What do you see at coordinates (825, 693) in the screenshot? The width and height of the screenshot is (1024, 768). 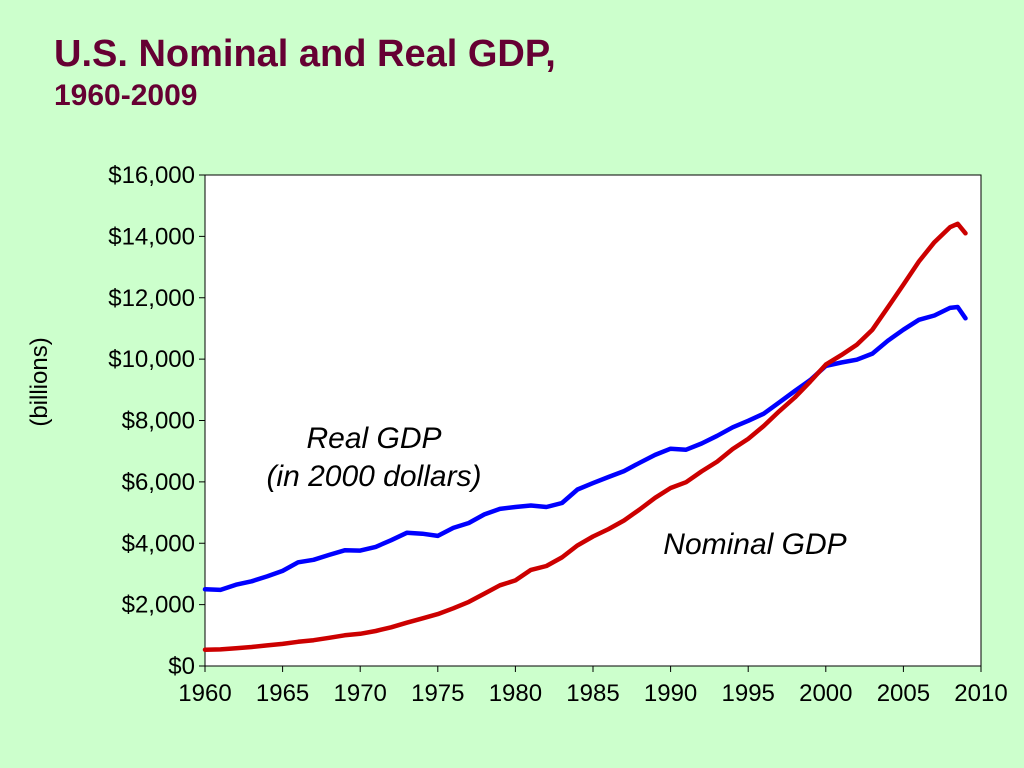 I see `x-tick-label: 2000` at bounding box center [825, 693].